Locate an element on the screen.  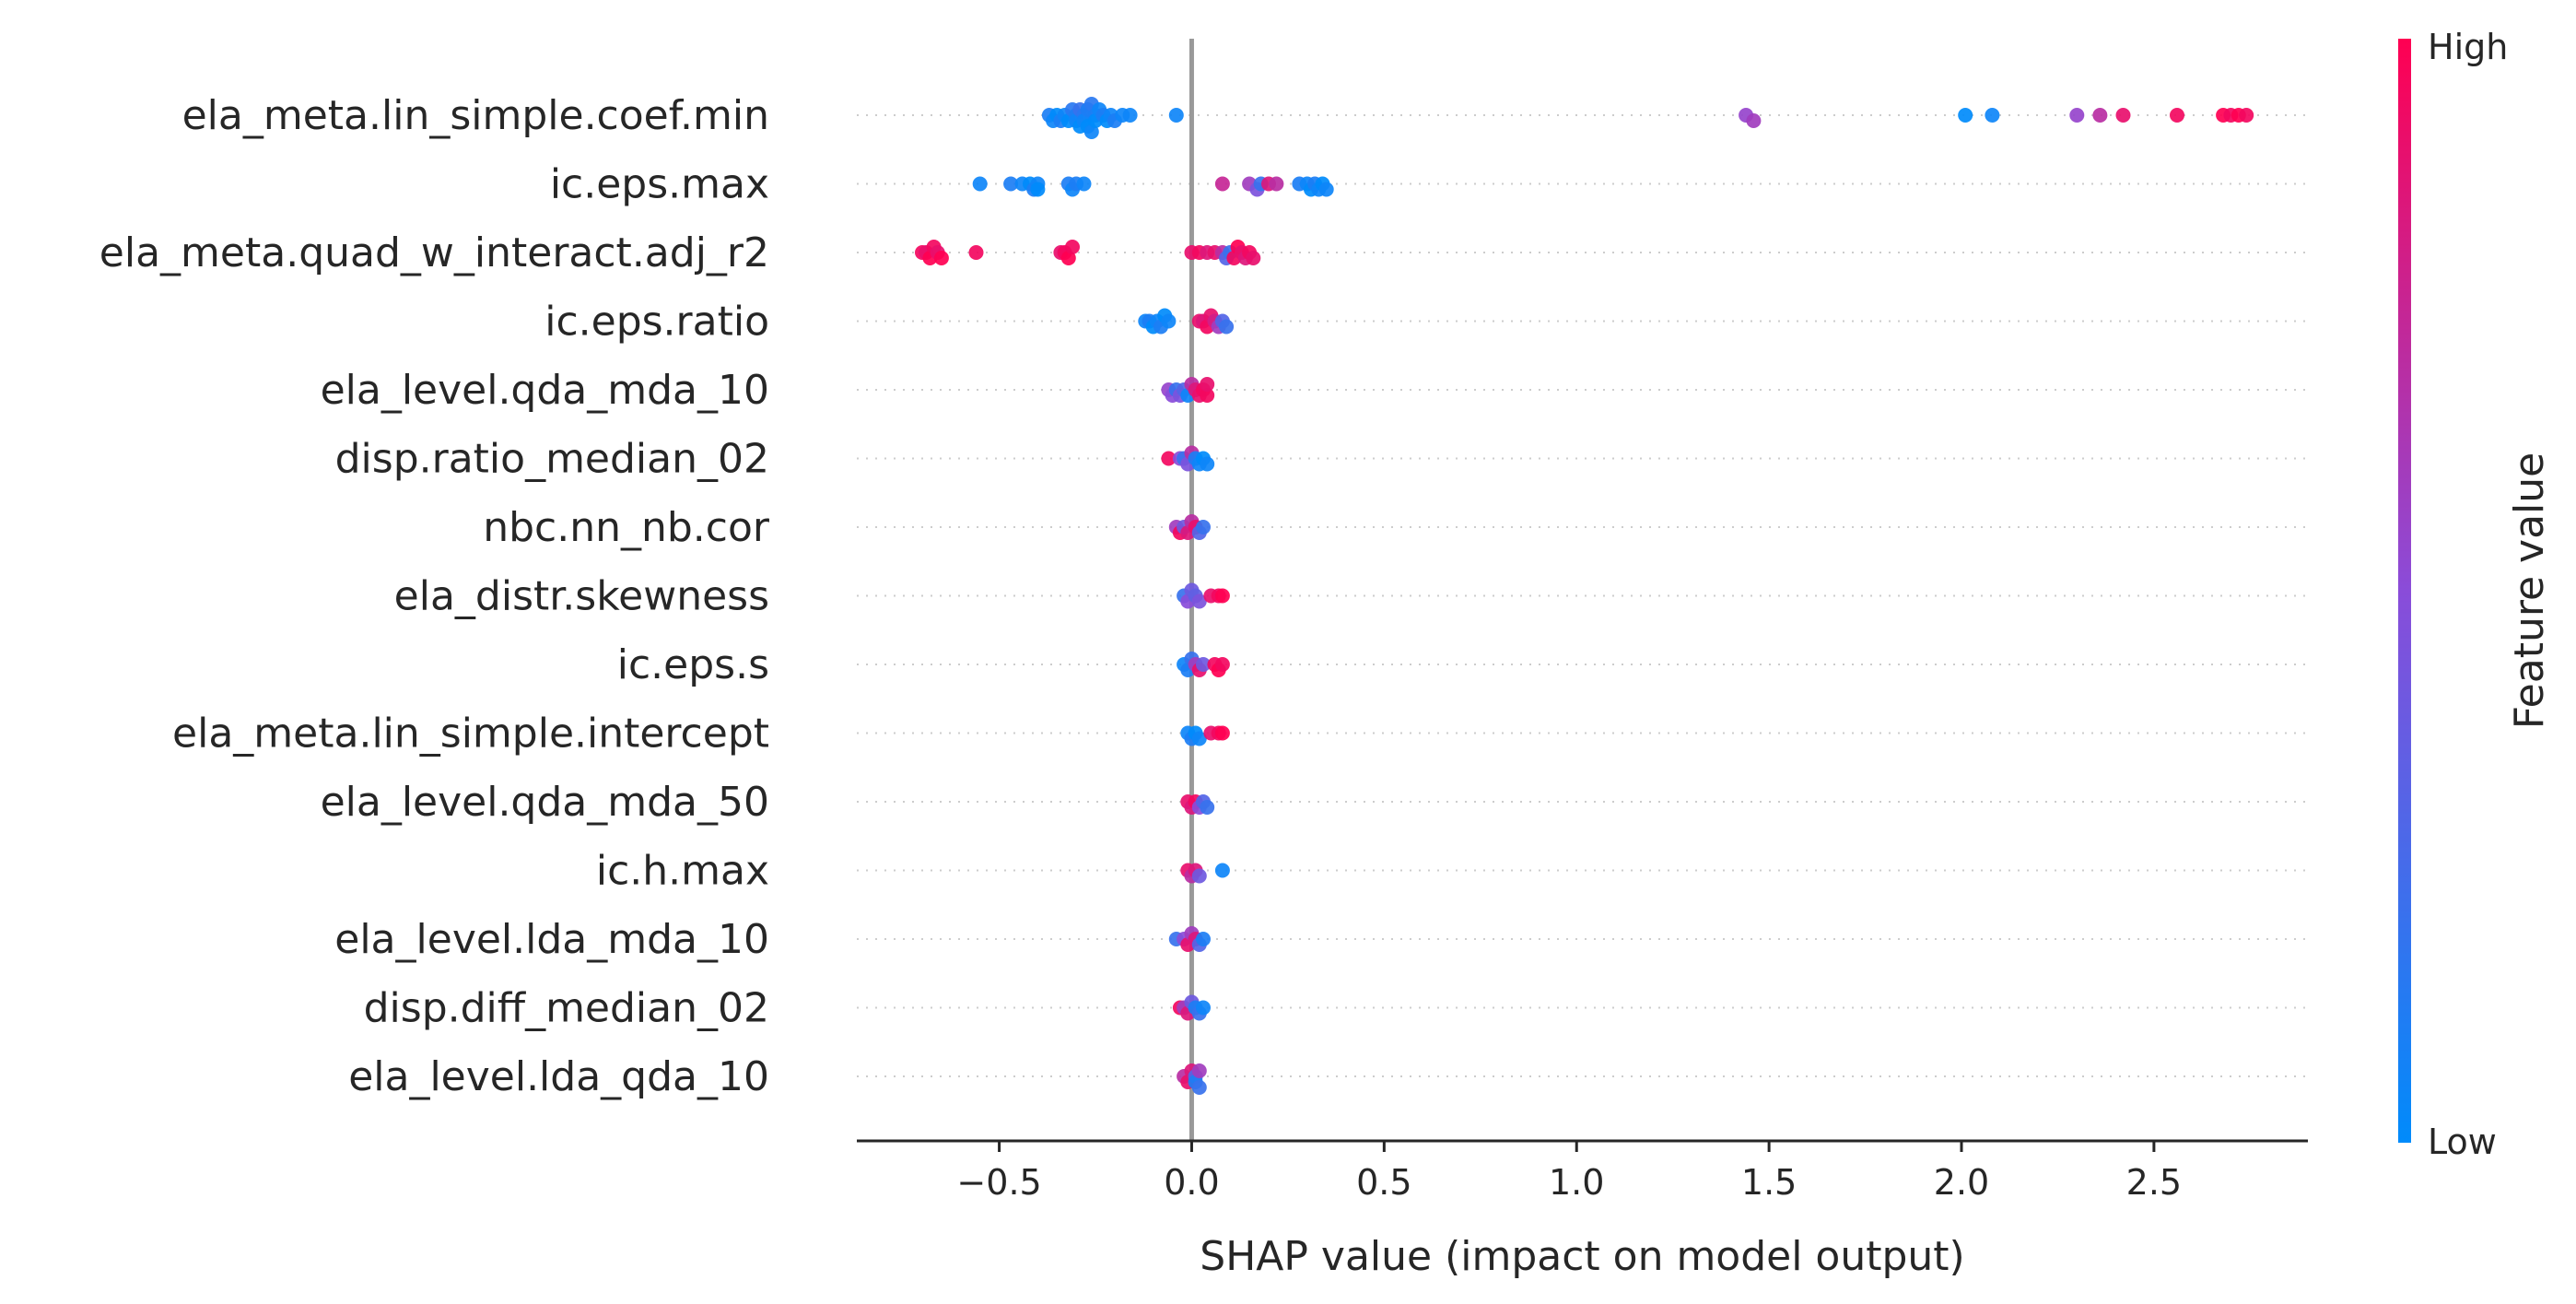
x-tick-label: −0.5 is located at coordinates (998, 1182).